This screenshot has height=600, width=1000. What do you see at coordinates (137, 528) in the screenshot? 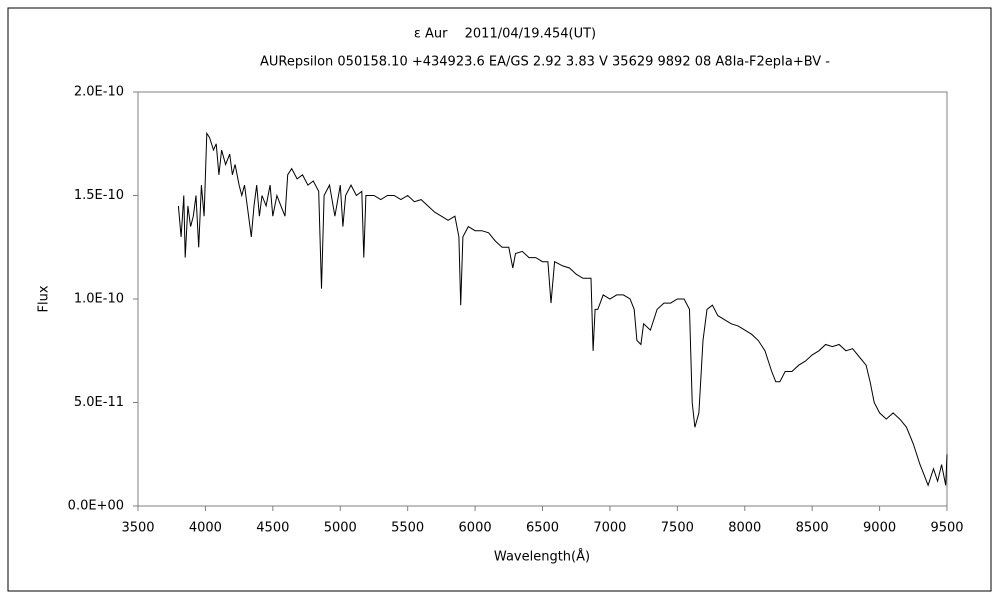
I see `x-tick-label: 3500` at bounding box center [137, 528].